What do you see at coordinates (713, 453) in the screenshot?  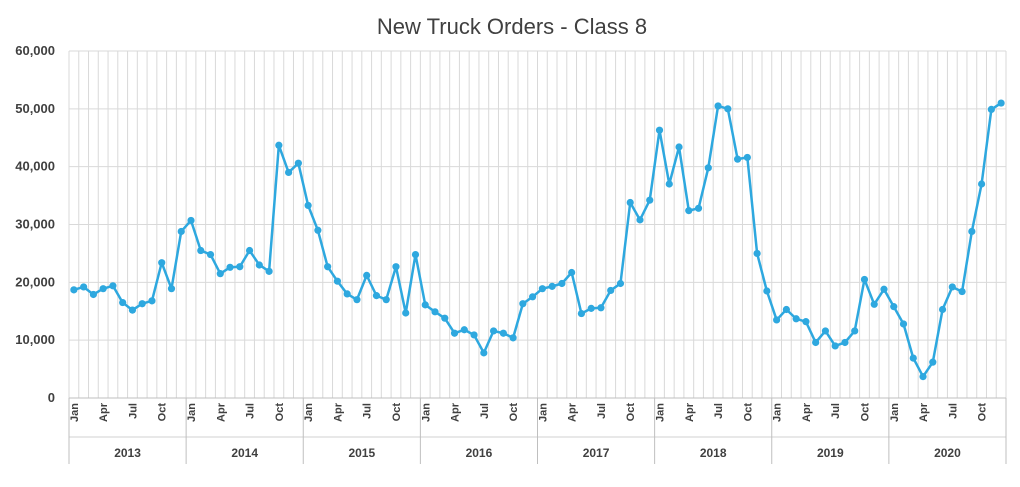 I see `year-label: 2018` at bounding box center [713, 453].